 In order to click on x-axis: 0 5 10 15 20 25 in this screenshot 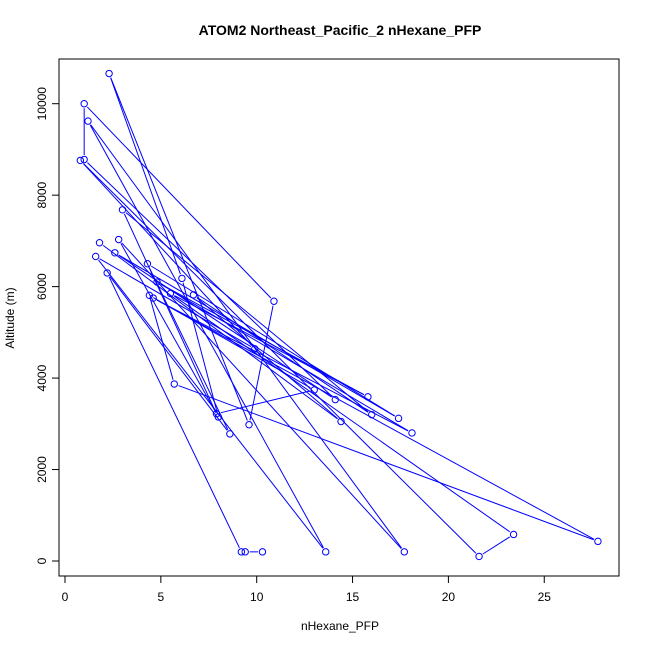, I will do `click(307, 589)`.